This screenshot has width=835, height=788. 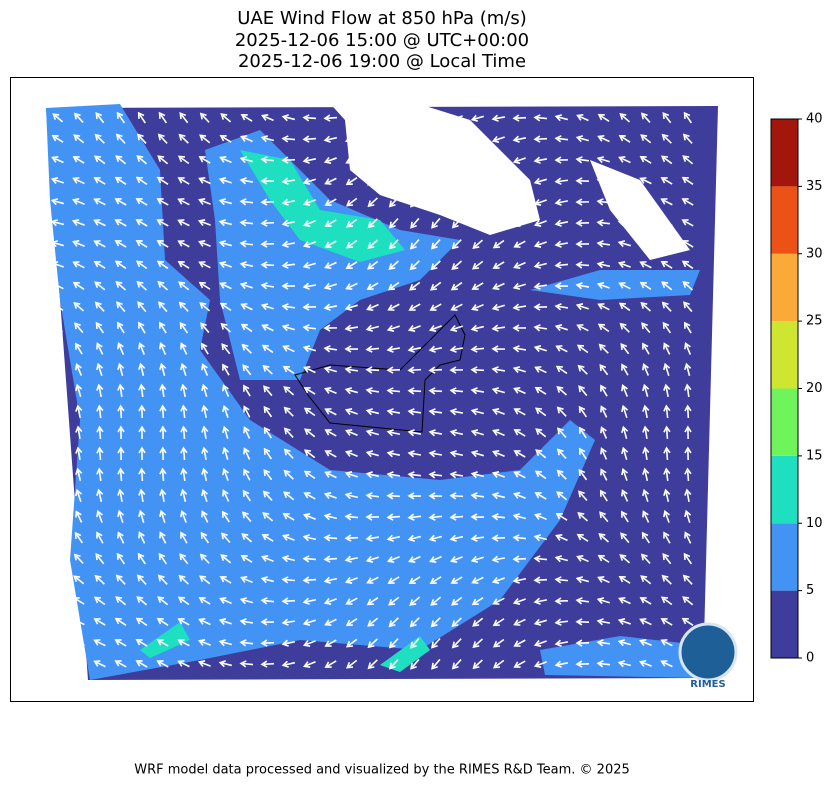 What do you see at coordinates (796, 389) in the screenshot?
I see `colorbar: 0 5 10 15 20 25 30 35 40` at bounding box center [796, 389].